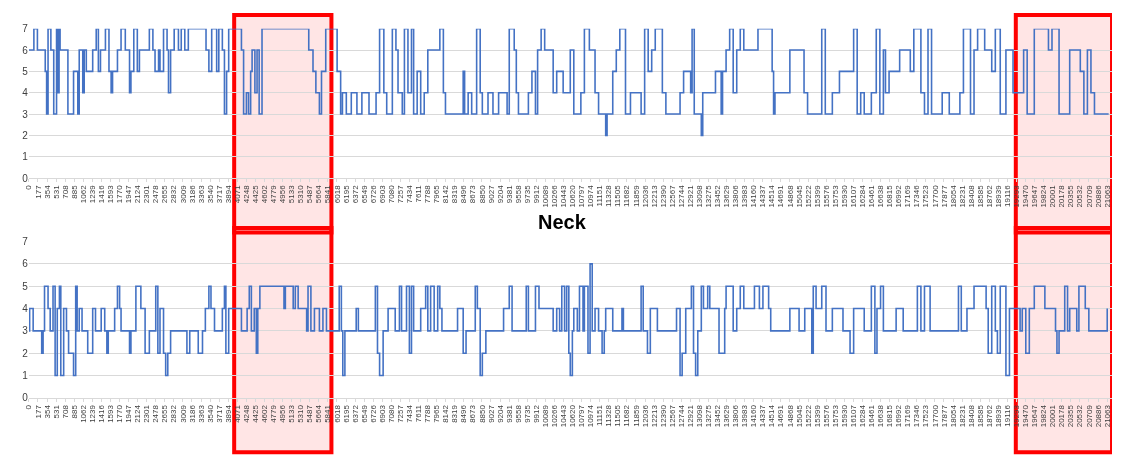 The image size is (1121, 465). What do you see at coordinates (799, 416) in the screenshot?
I see `x-tick-label: 15045` at bounding box center [799, 416].